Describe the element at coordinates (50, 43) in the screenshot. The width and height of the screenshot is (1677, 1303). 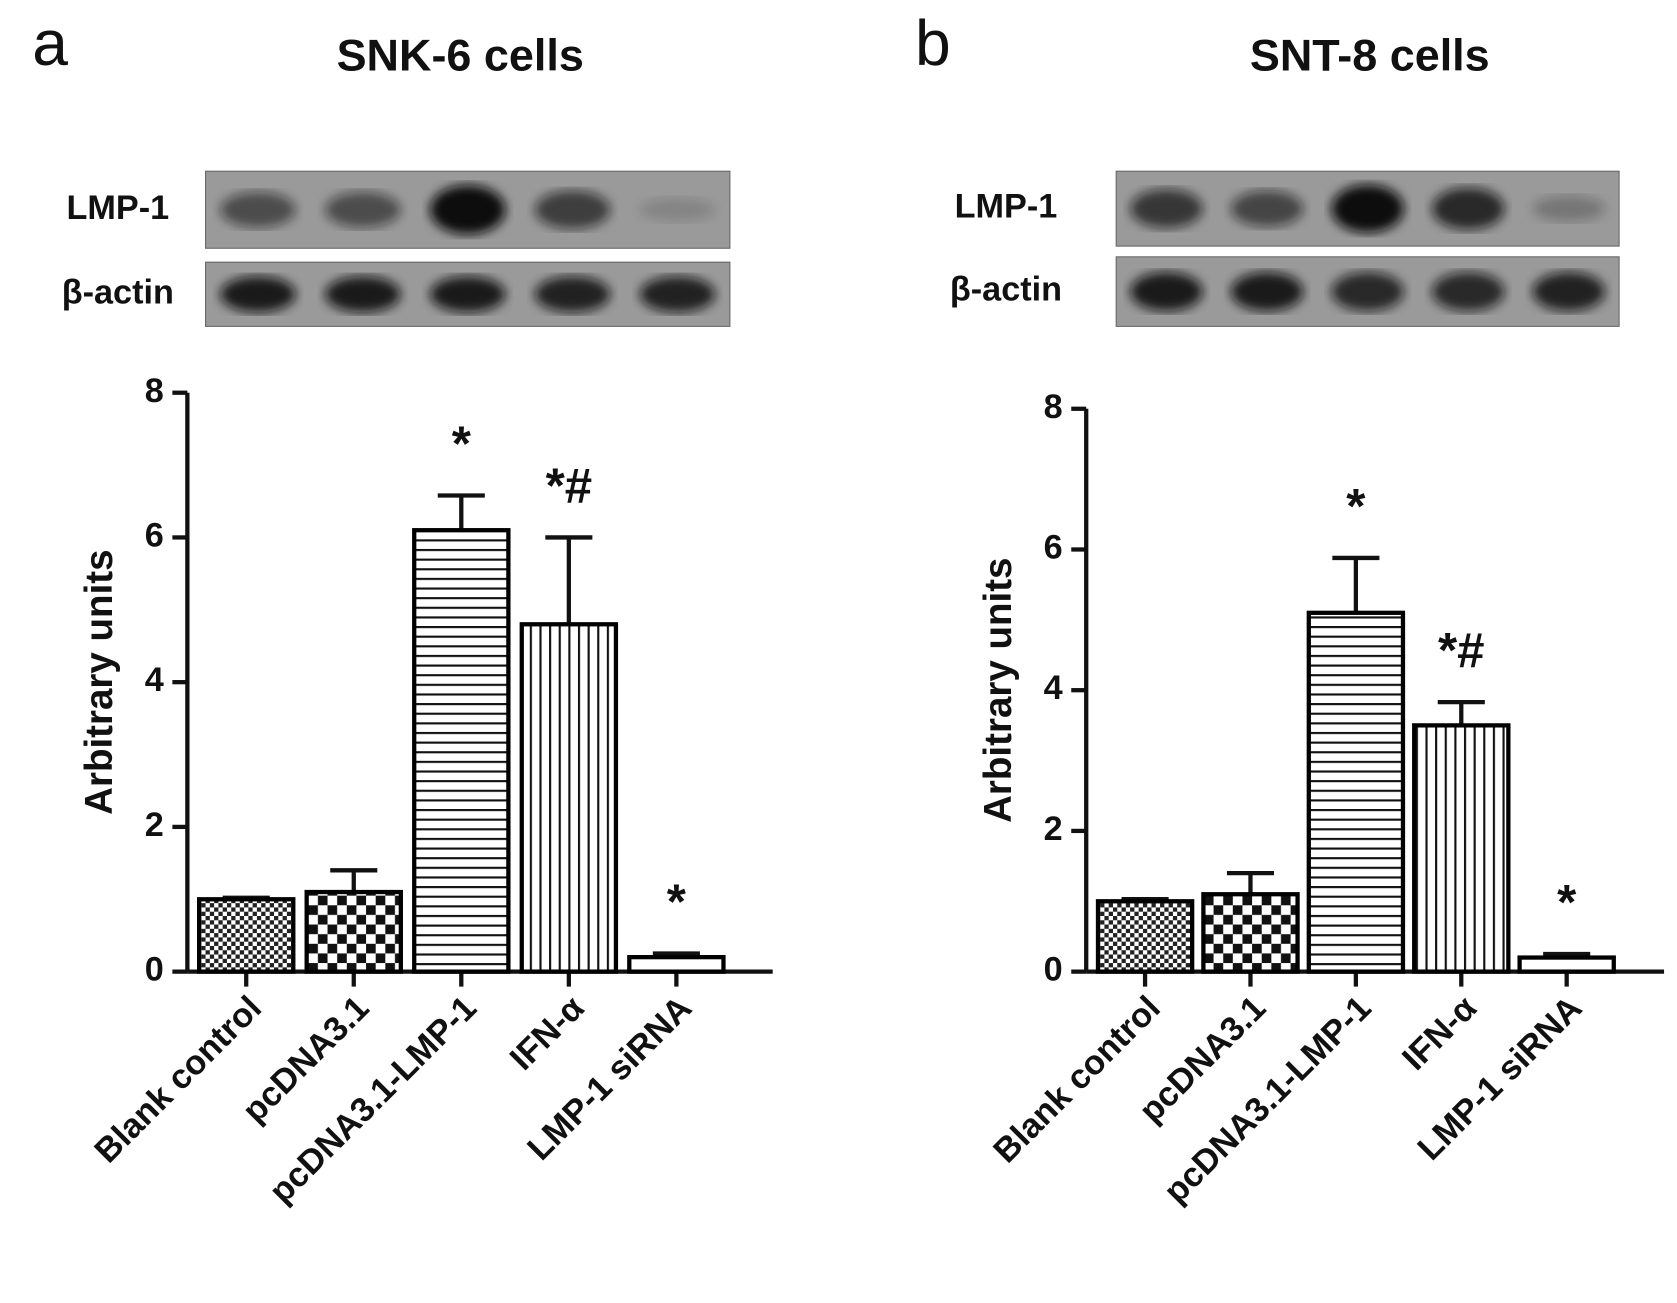
I see `panel-letter: a` at that location.